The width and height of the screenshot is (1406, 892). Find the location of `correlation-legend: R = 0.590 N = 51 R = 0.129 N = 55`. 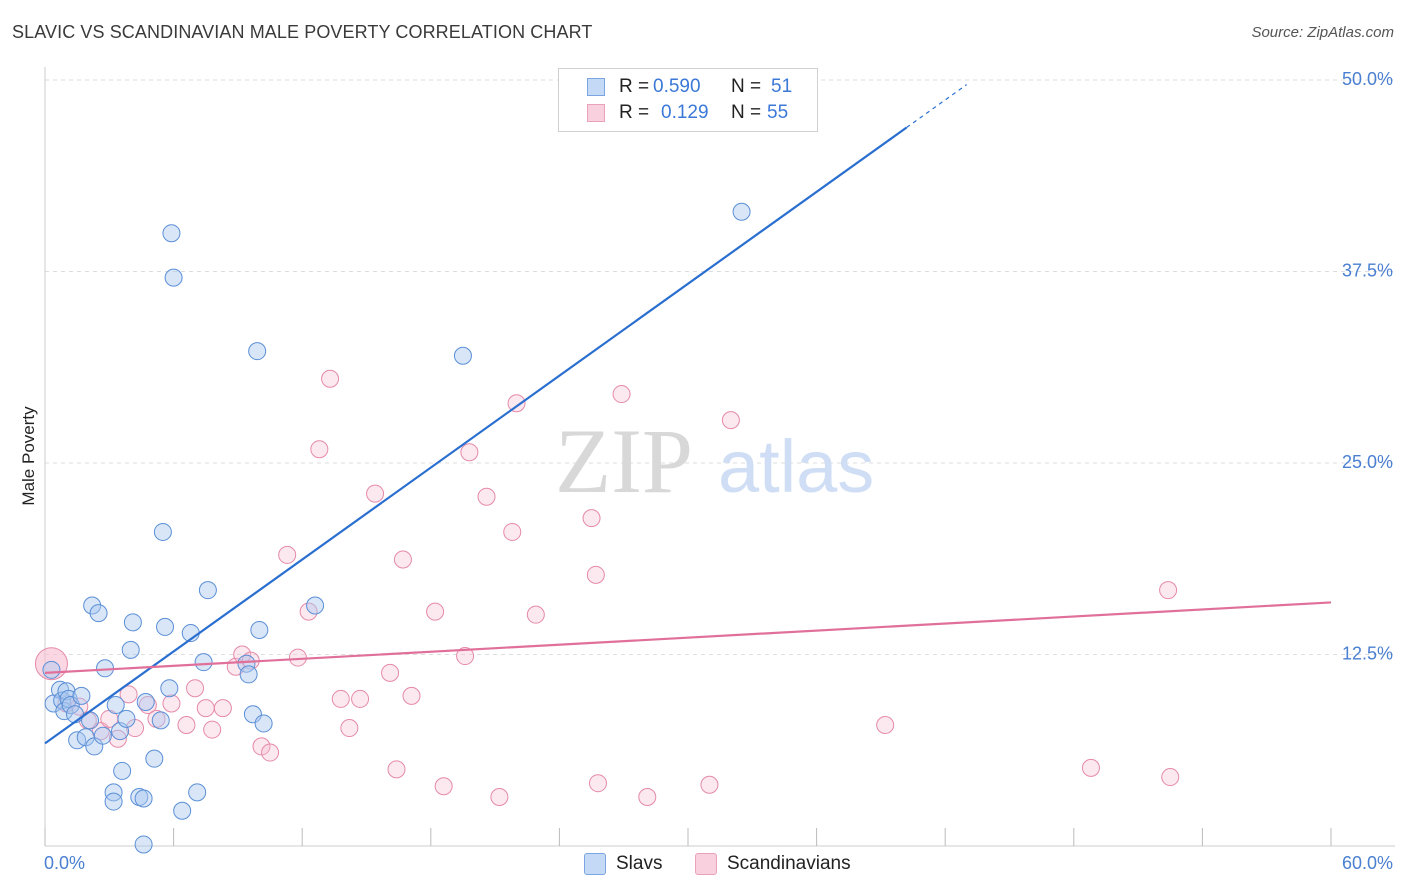

correlation-legend: R = 0.590 N = 51 R = 0.129 N = 55 is located at coordinates (688, 100).